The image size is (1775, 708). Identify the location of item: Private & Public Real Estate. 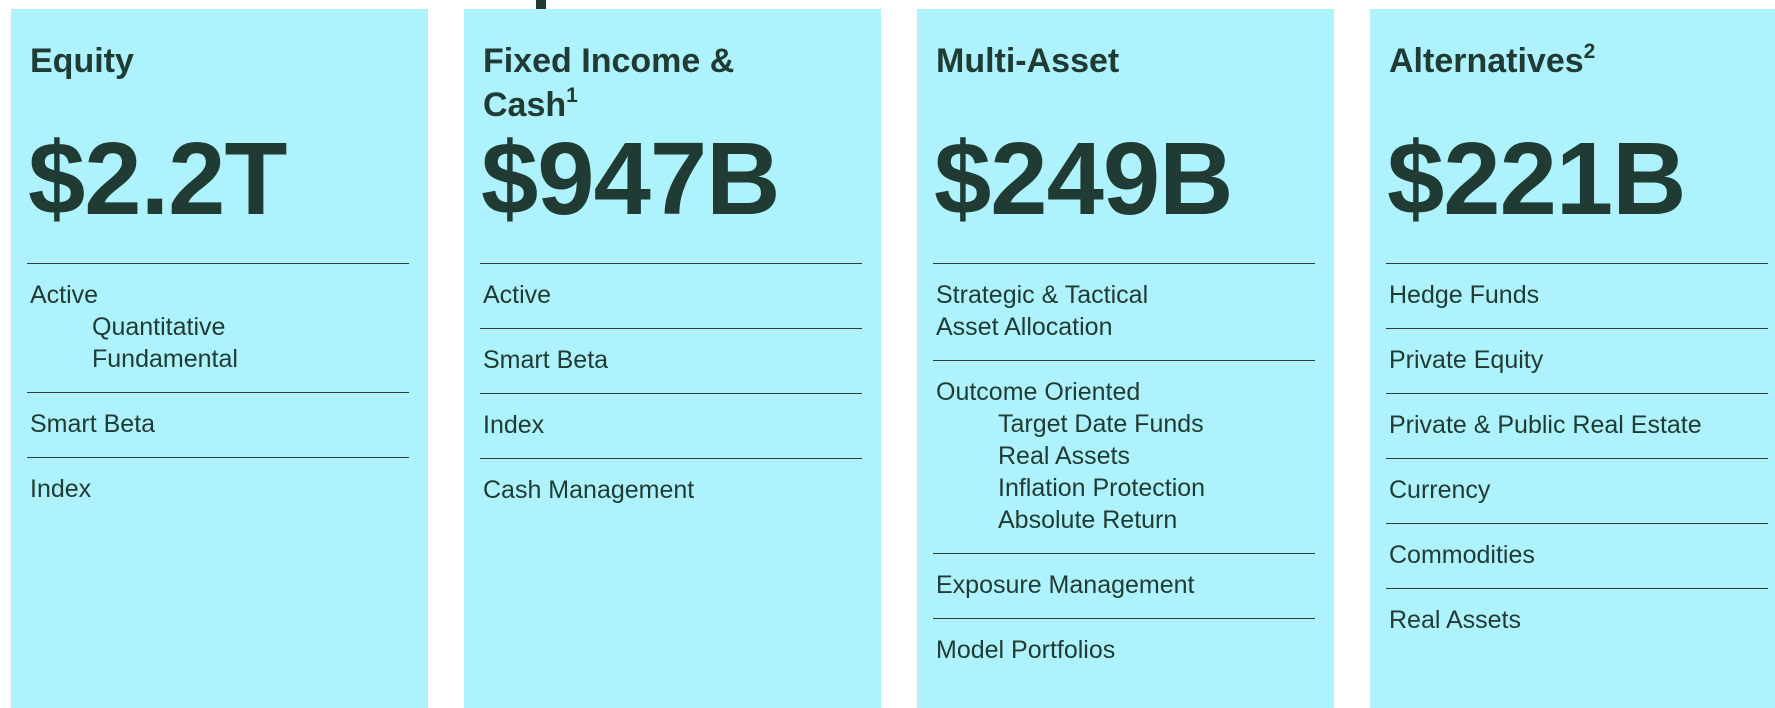
(1577, 425).